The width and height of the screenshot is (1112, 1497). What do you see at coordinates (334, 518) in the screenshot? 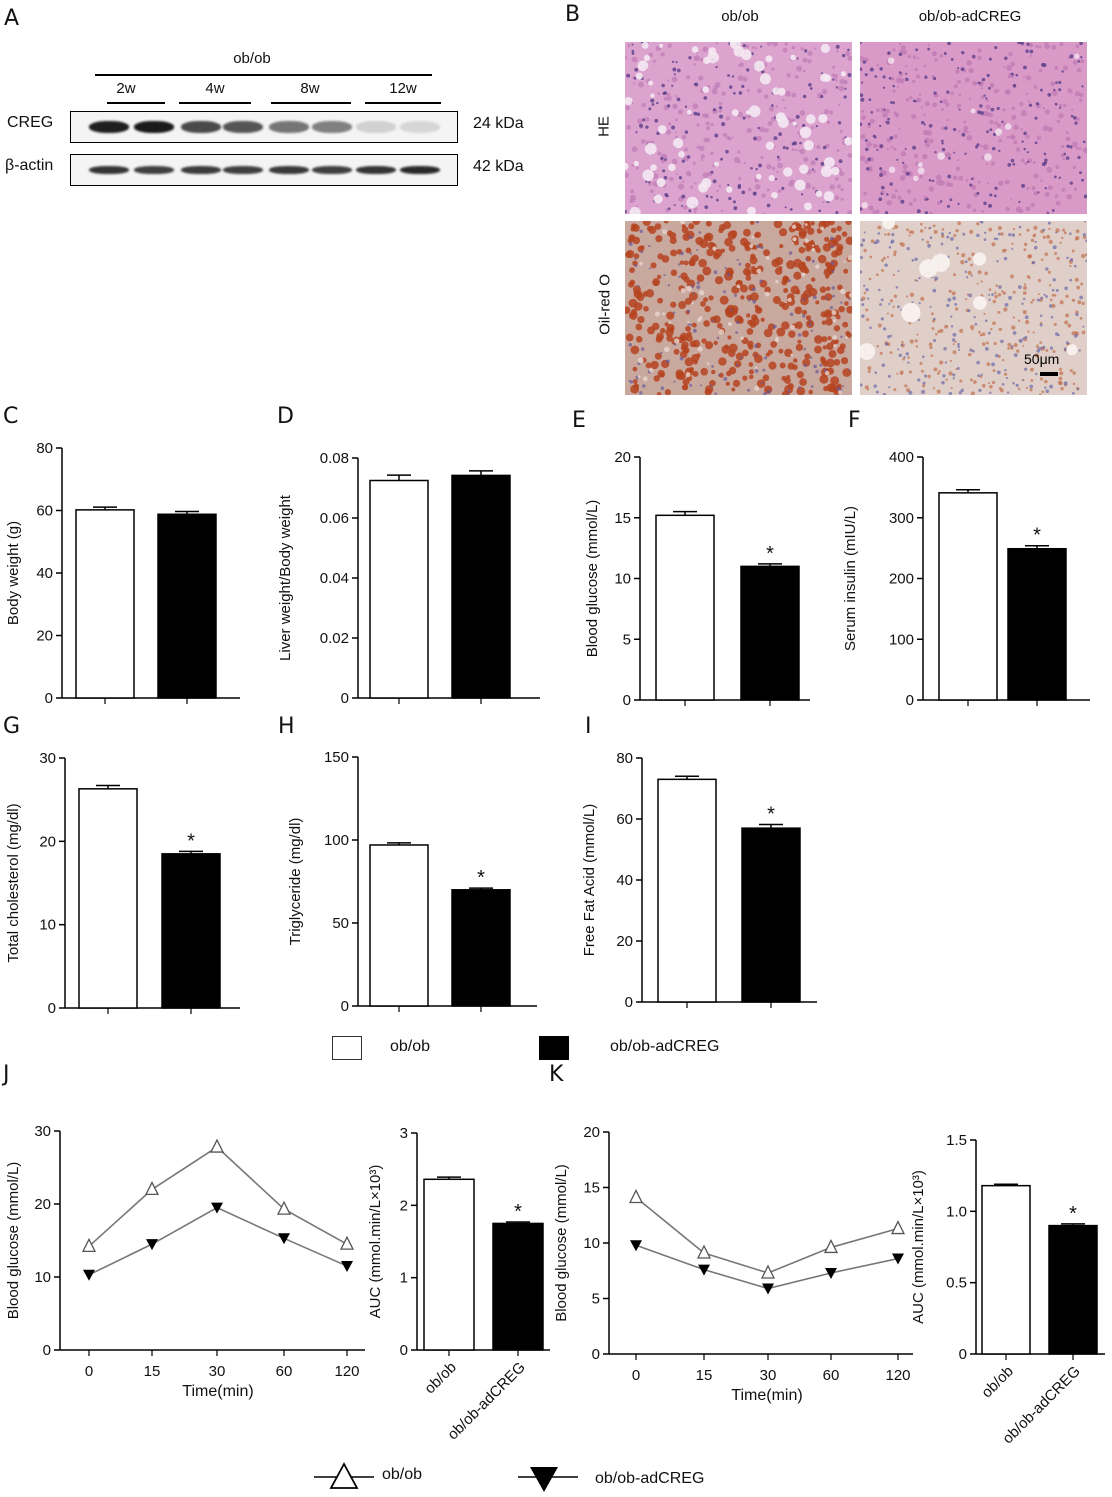
I see `y-tick-label: 0.06` at bounding box center [334, 518].